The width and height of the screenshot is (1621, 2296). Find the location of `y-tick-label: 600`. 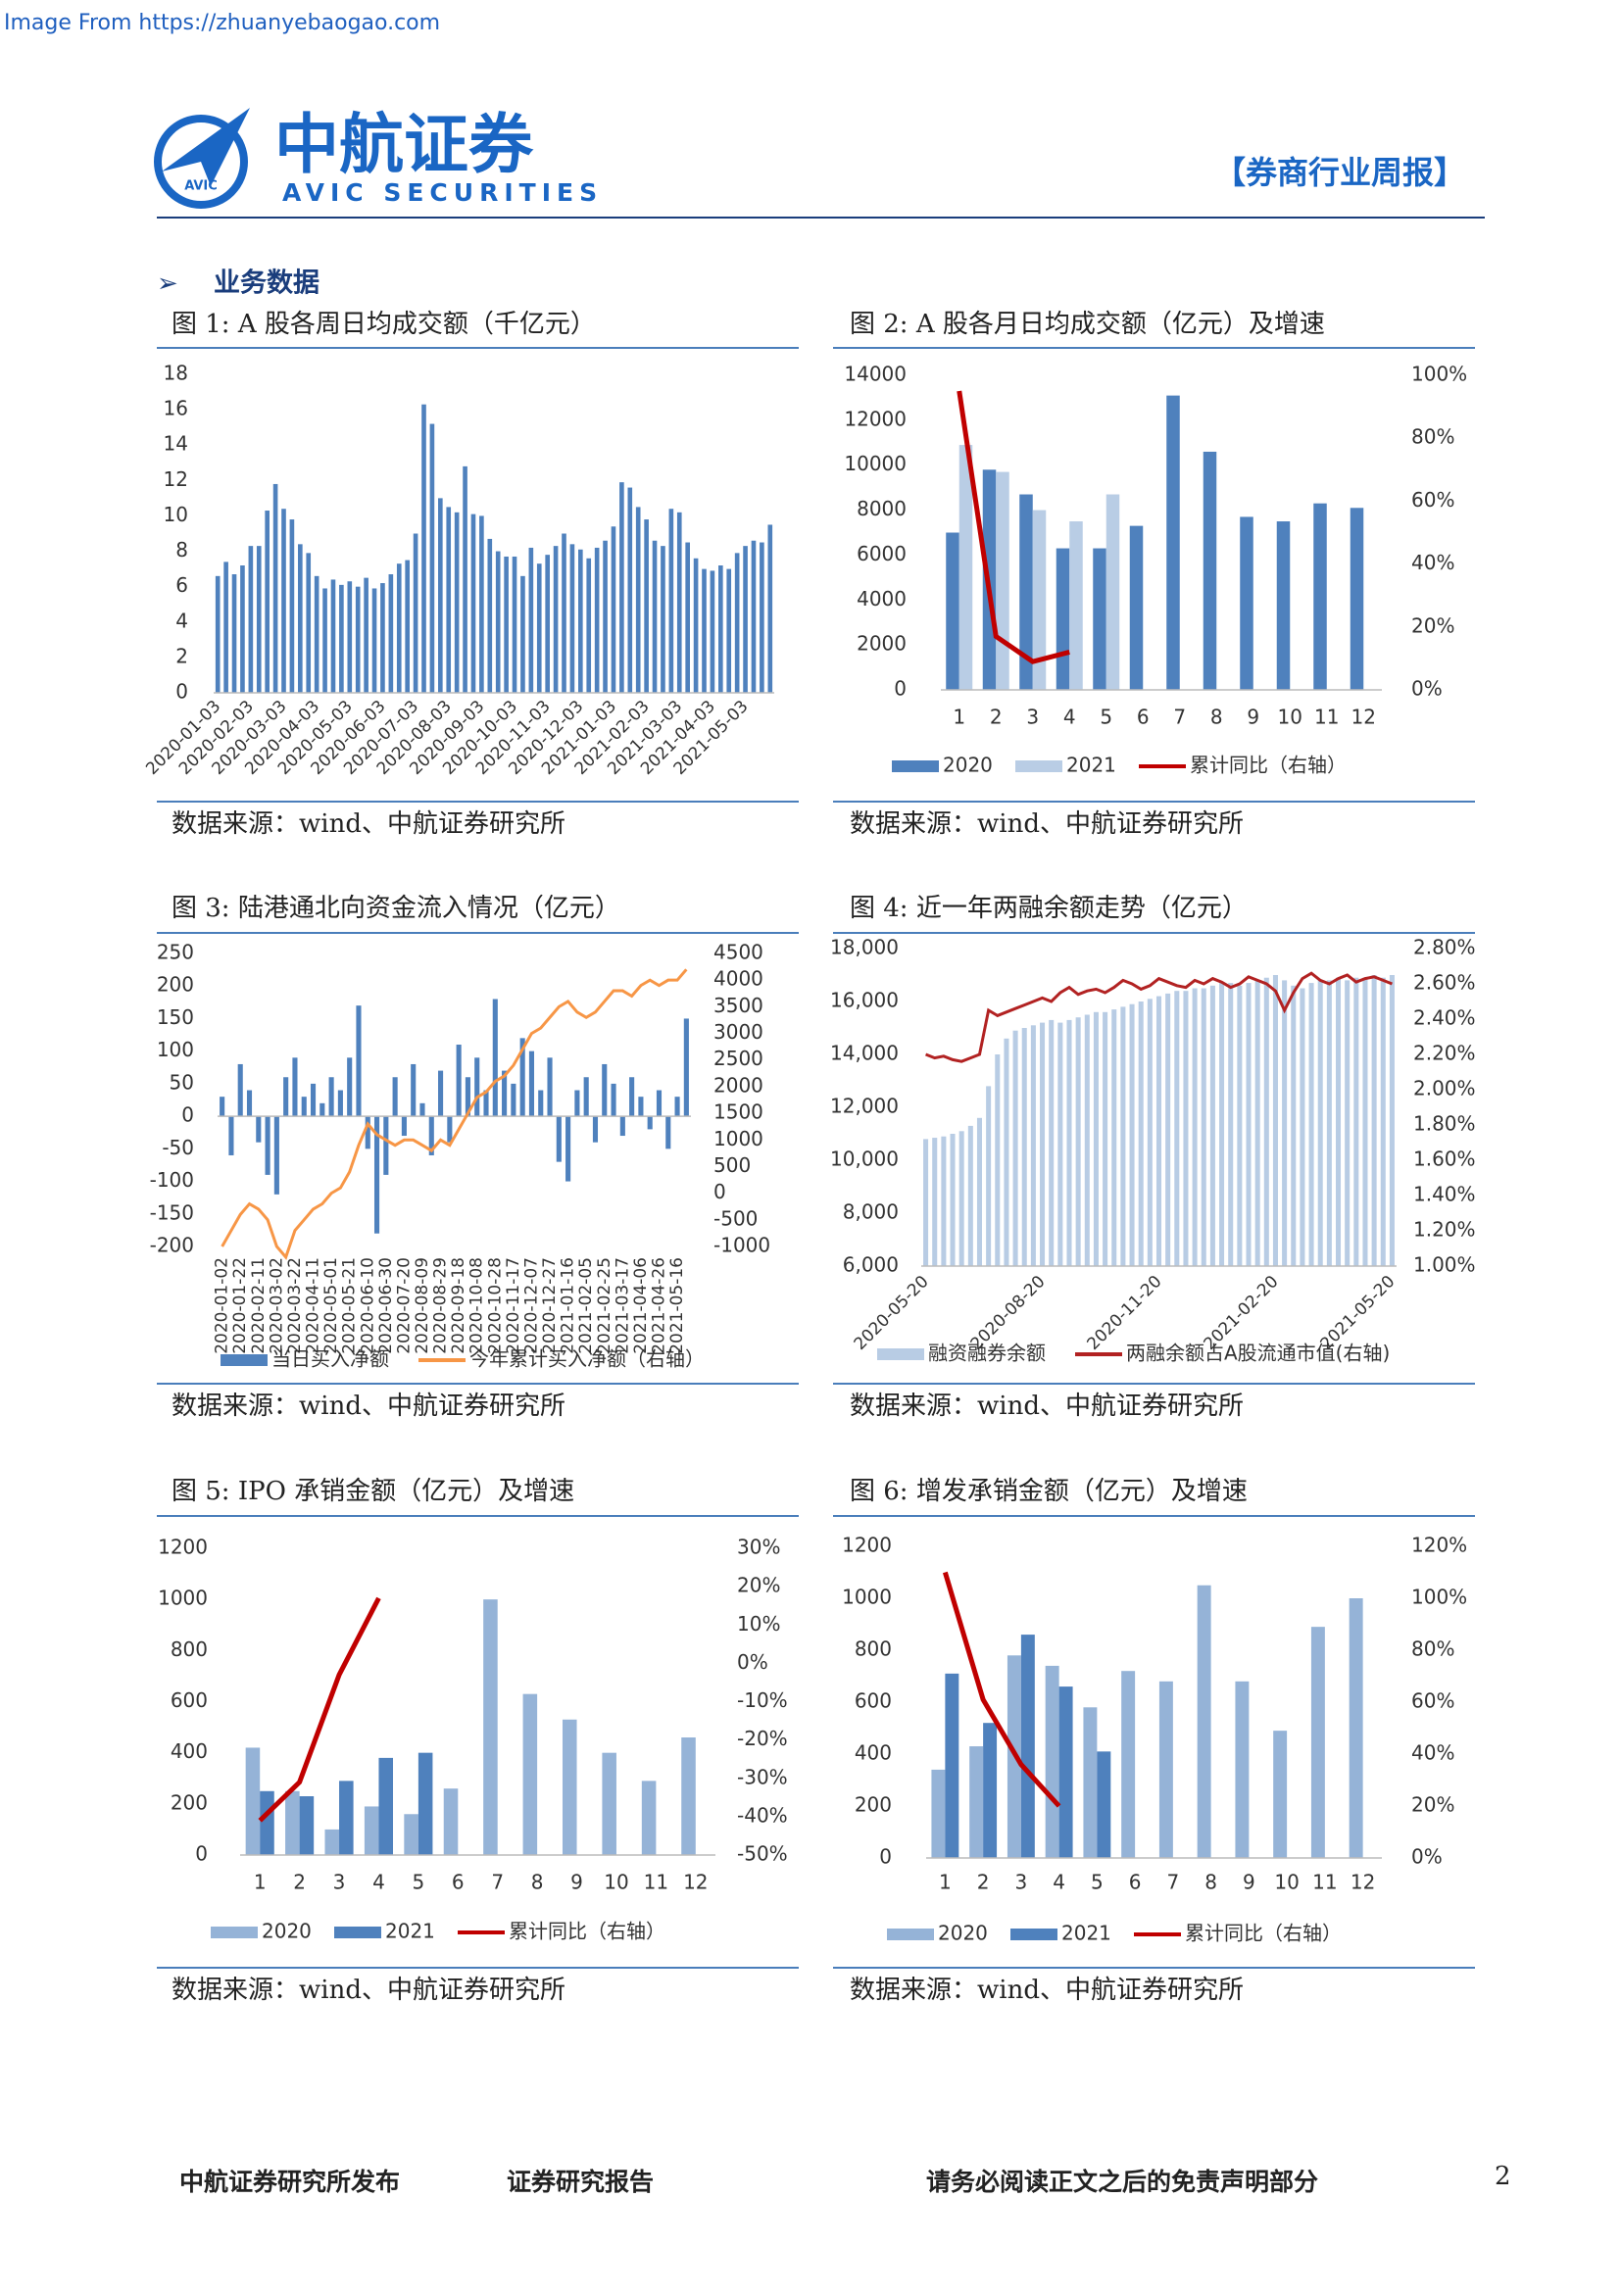

y-tick-label: 600 is located at coordinates (873, 1701).